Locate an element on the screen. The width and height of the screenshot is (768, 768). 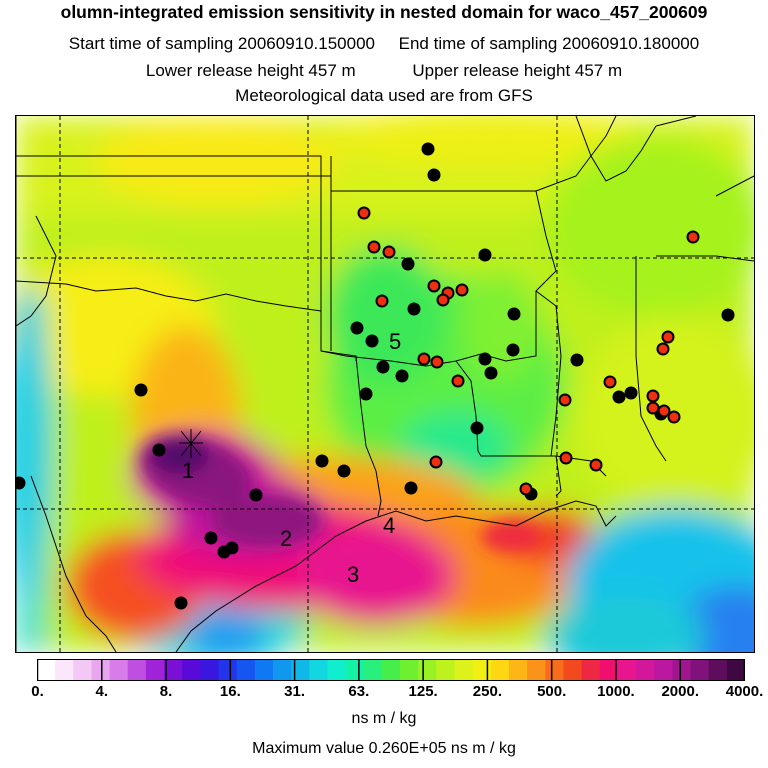
end-time-label: End time of sampling 20060910.180000 is located at coordinates (549, 43).